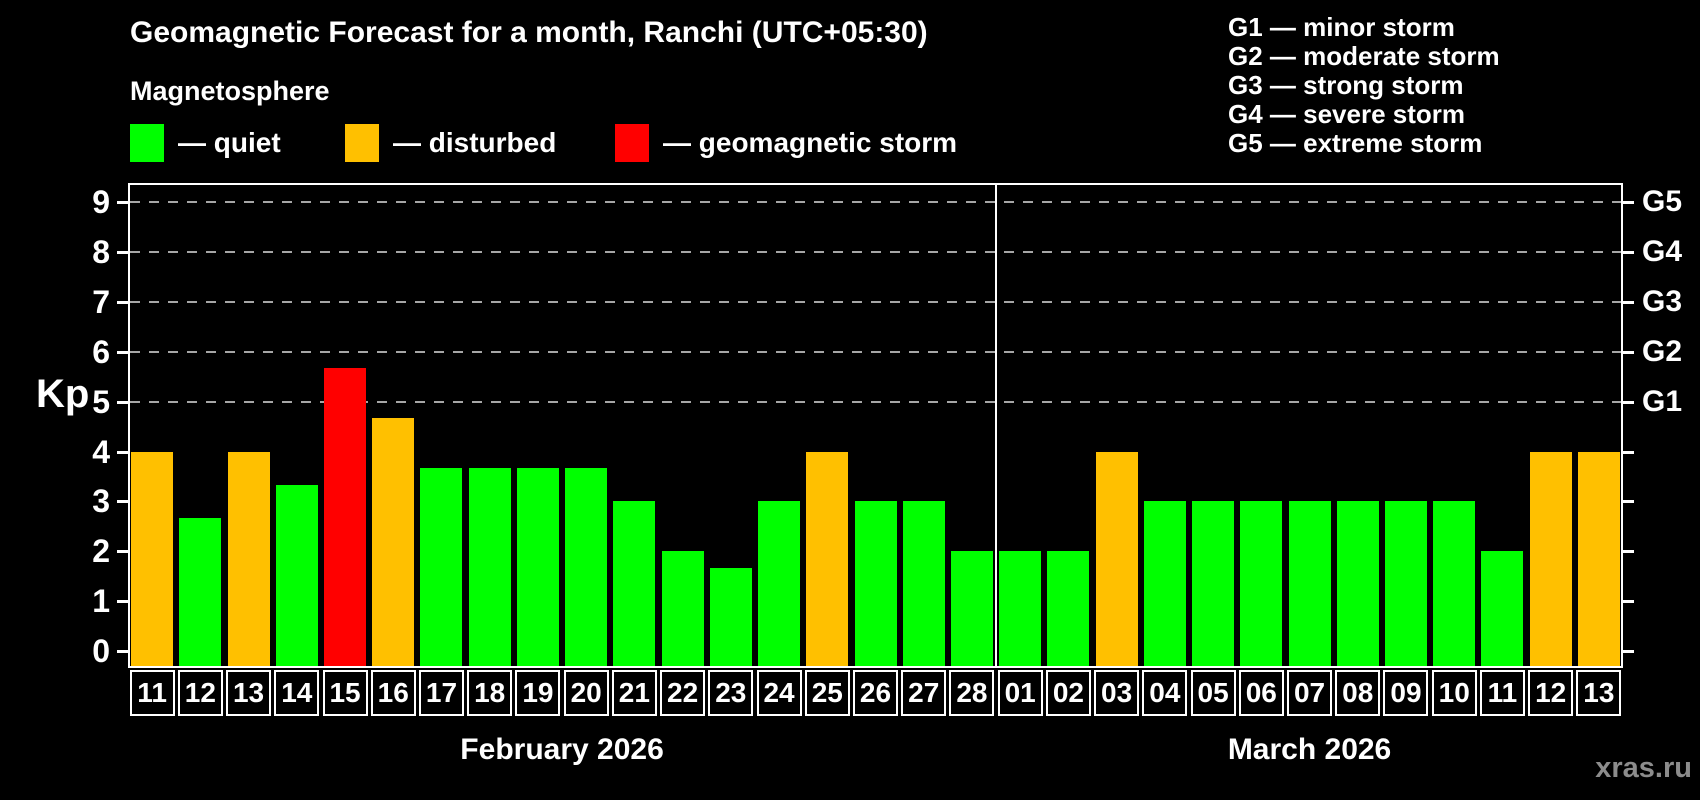 The image size is (1700, 800). I want to click on gridline-kp6, so click(875, 351).